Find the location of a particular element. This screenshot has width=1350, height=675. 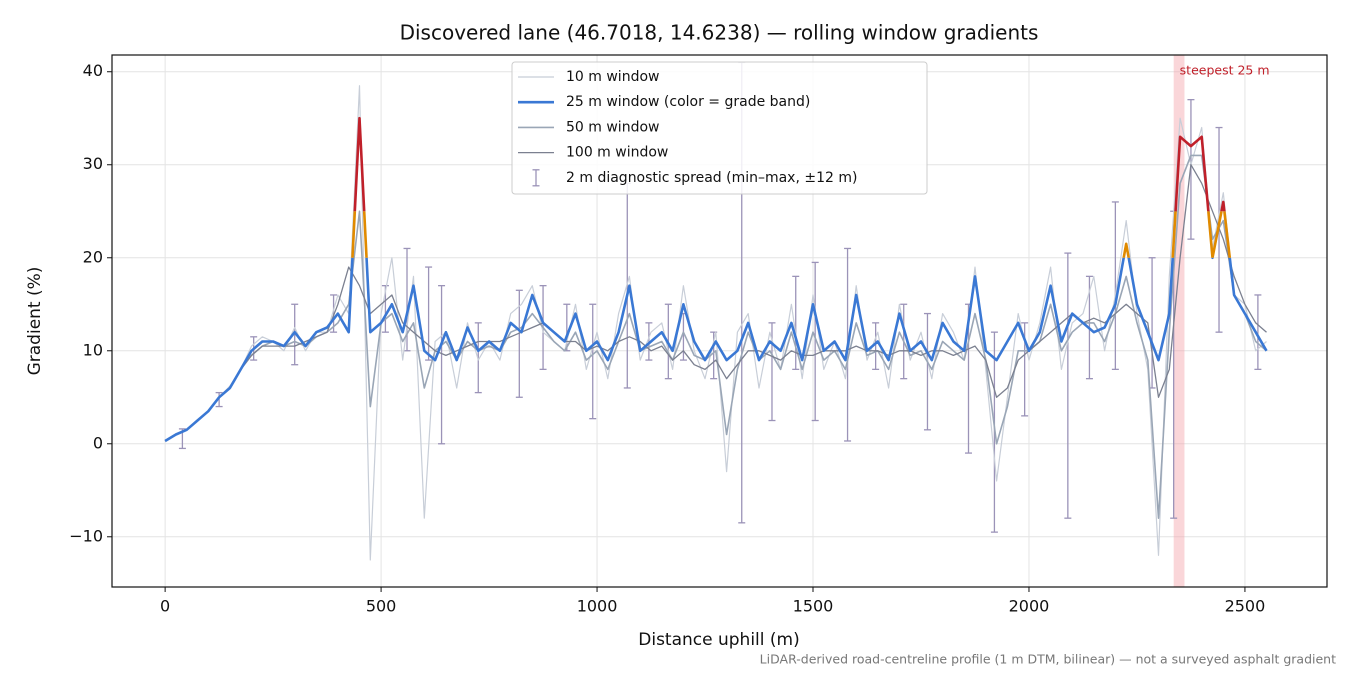

highlight-label: steepest 25 m is located at coordinates (1225, 70).